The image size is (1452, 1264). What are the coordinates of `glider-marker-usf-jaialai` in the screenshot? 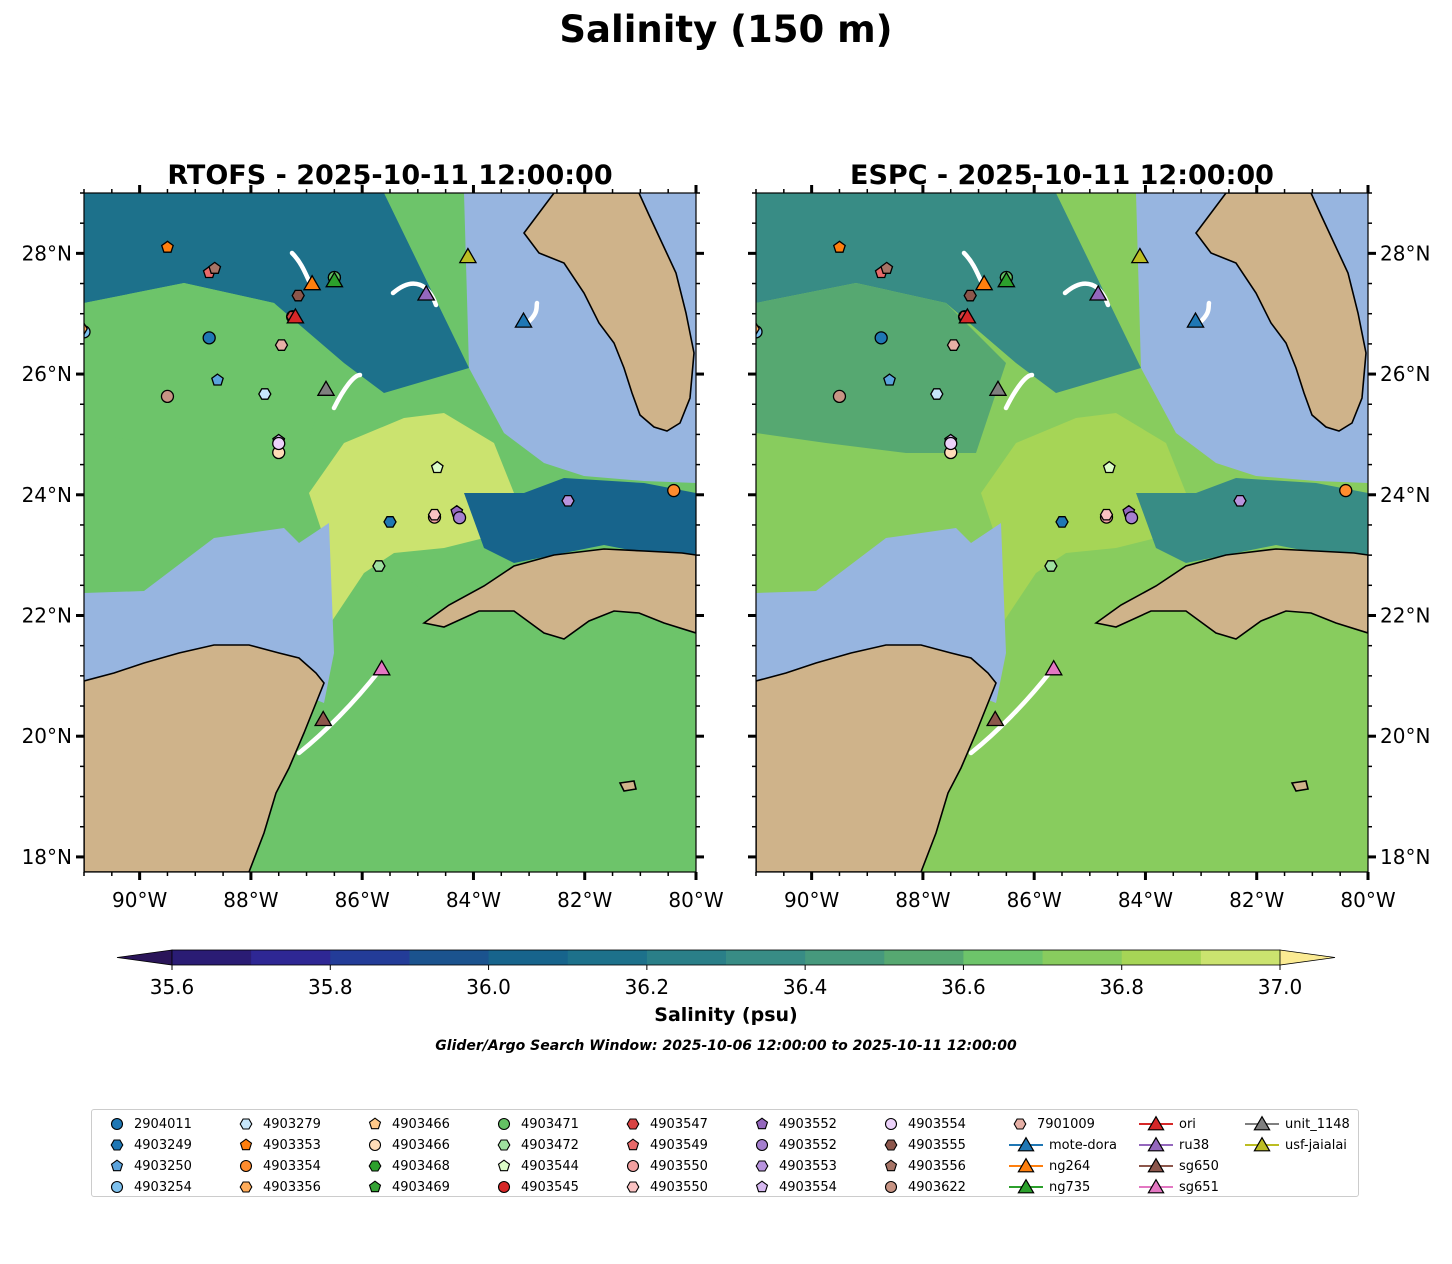 It's located at (1140, 255).